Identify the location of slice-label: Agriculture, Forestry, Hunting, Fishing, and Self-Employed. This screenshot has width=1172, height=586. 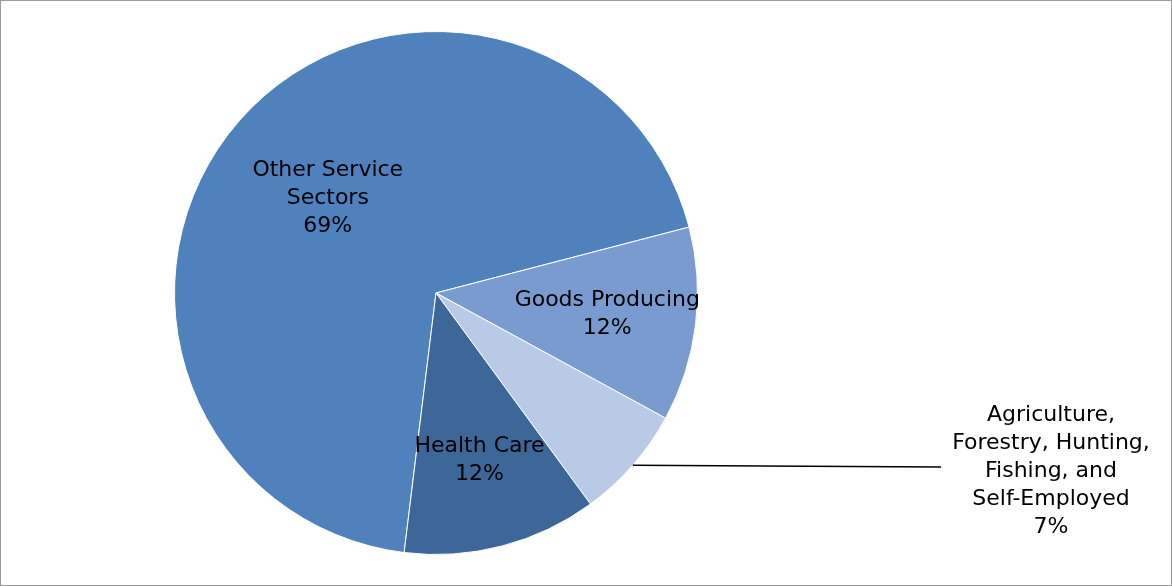
(1051, 455).